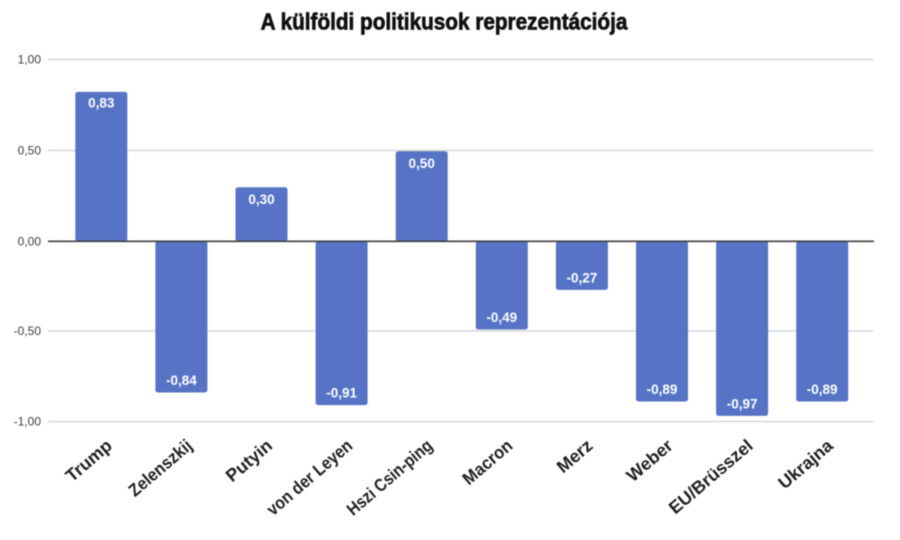 The image size is (900, 540). Describe the element at coordinates (341, 393) in the screenshot. I see `svg-text: -0,91` at that location.